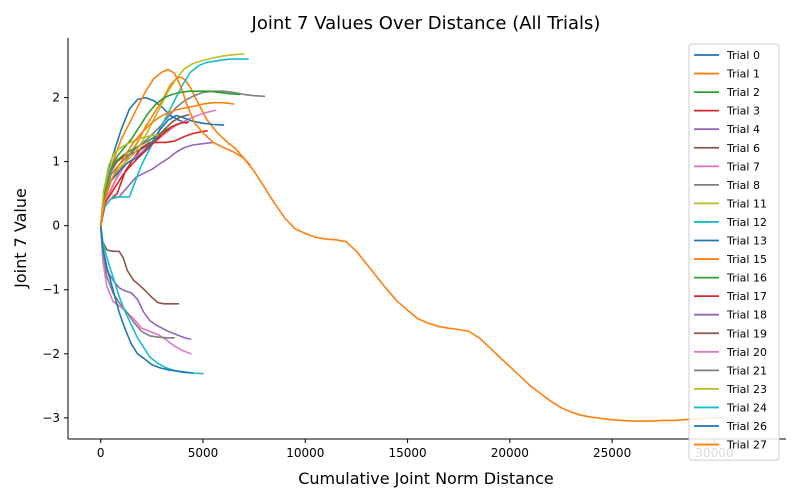  What do you see at coordinates (56, 162) in the screenshot?
I see `y-tick-label: 1` at bounding box center [56, 162].